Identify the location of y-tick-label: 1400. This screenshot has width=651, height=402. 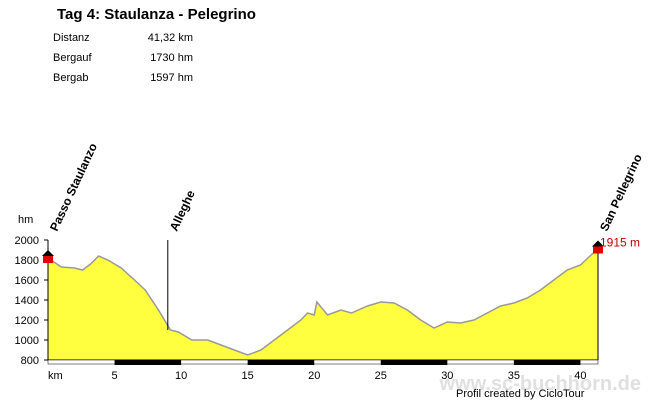
(27, 301).